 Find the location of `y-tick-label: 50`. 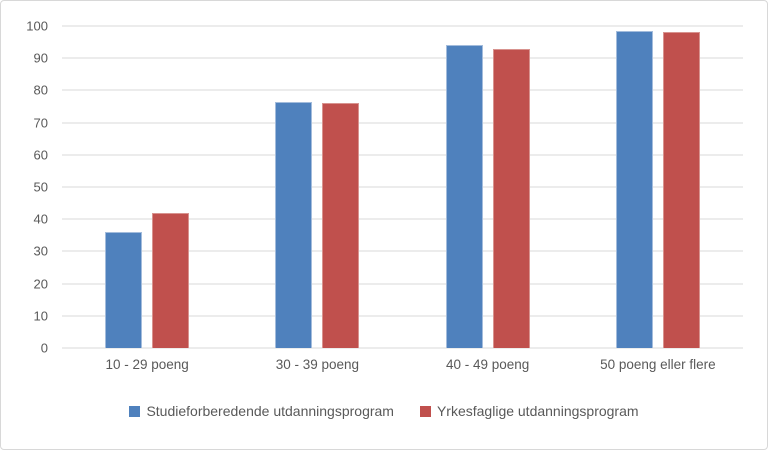

y-tick-label: 50 is located at coordinates (40, 187).